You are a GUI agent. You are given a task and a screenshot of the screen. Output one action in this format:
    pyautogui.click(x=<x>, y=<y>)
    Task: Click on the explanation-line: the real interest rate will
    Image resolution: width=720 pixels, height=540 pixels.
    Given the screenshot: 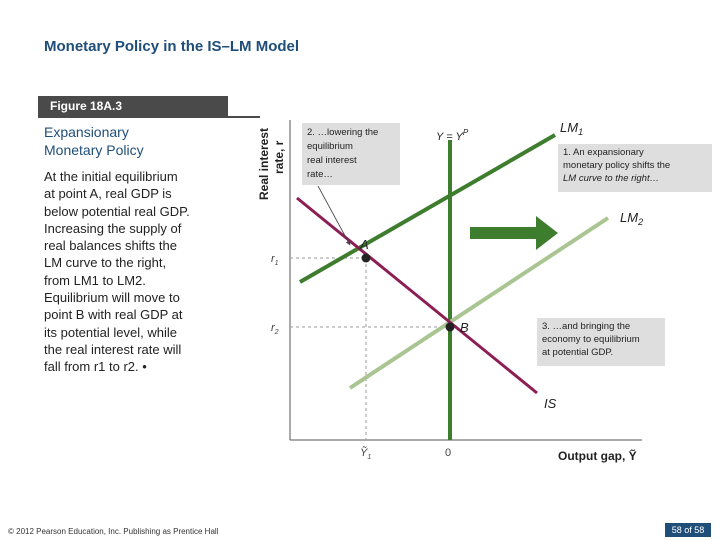 What is the action you would take?
    pyautogui.click(x=113, y=349)
    